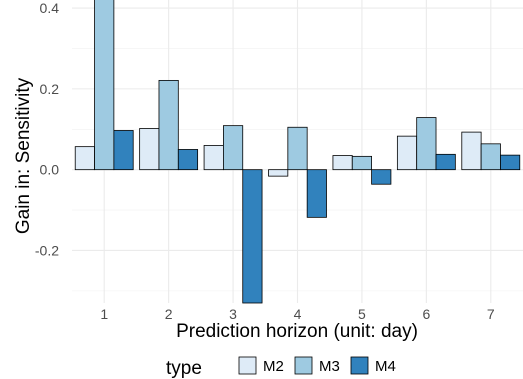 The height and width of the screenshot is (379, 523). I want to click on x-tick-label: 7, so click(491, 314).